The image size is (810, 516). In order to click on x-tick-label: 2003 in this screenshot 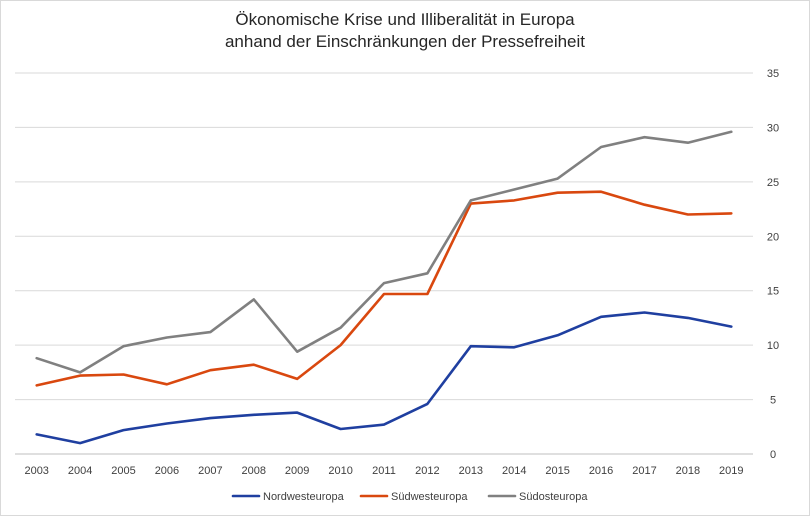, I will do `click(36, 471)`.